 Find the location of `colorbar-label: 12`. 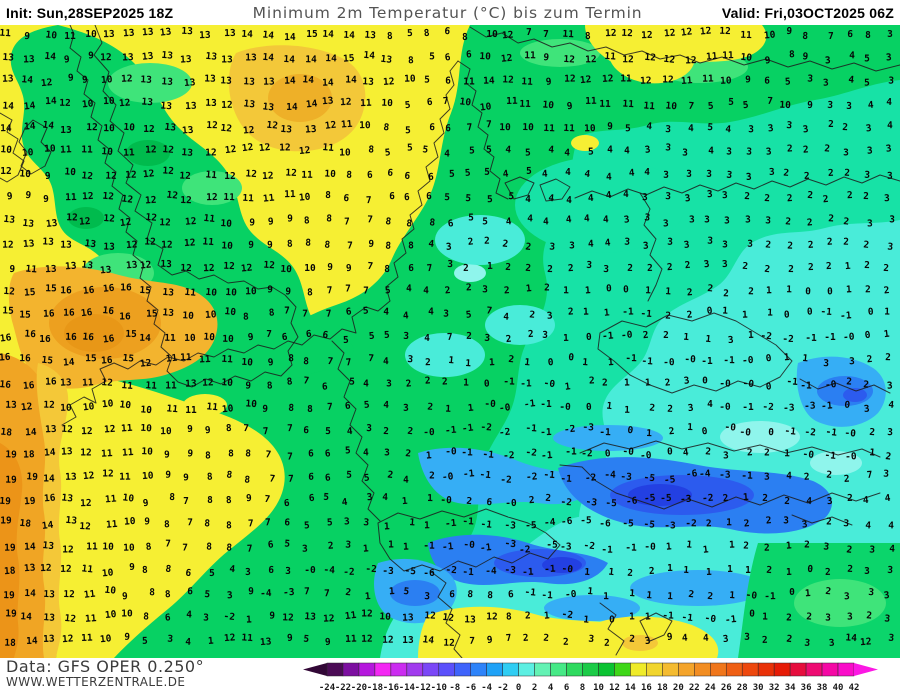

colorbar-label: 12 is located at coordinates (614, 688).